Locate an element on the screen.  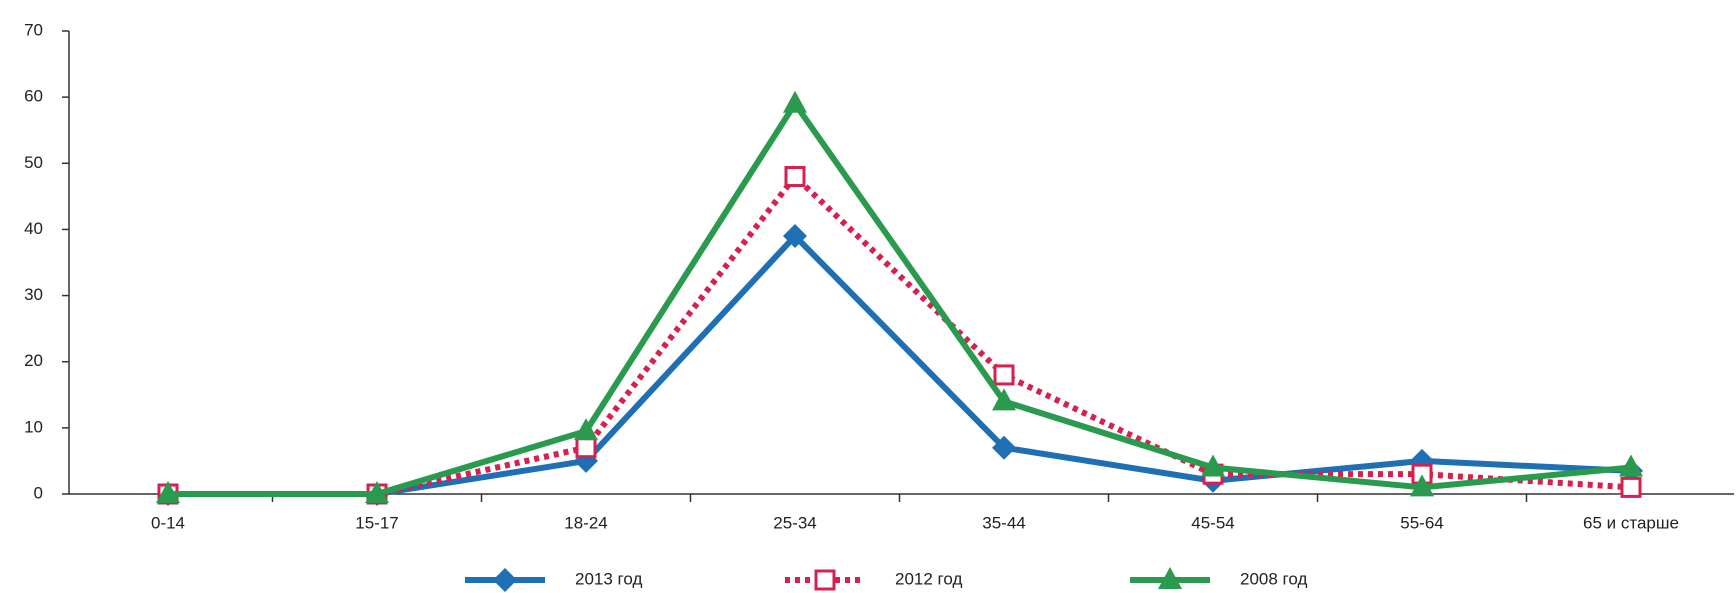
x-tick-label: 35-44 is located at coordinates (1003, 522).